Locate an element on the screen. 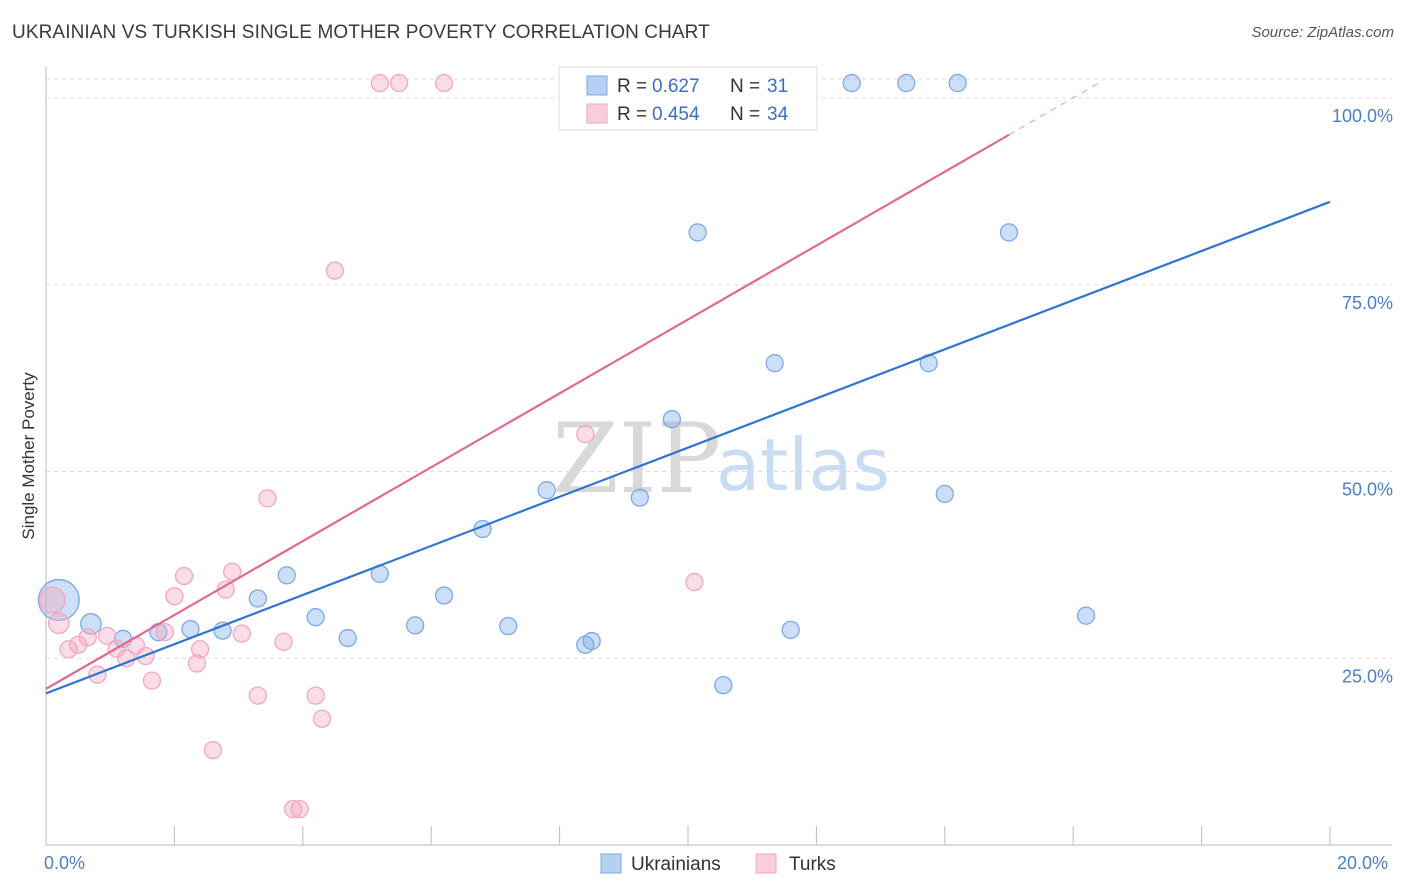 Image resolution: width=1406 pixels, height=892 pixels. watermark: ZIP atlas is located at coordinates (721, 459).